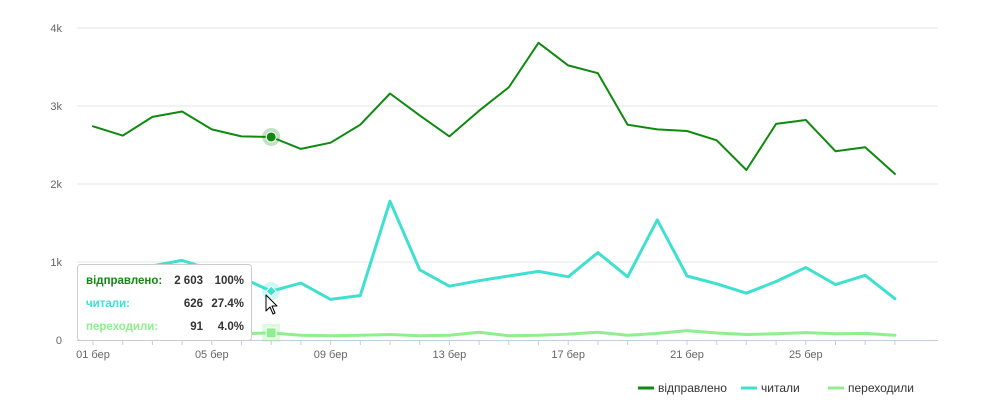 Image resolution: width=985 pixels, height=420 pixels. I want to click on y-axis-labels: 0 1k 2k 3k 4k, so click(56, 185).